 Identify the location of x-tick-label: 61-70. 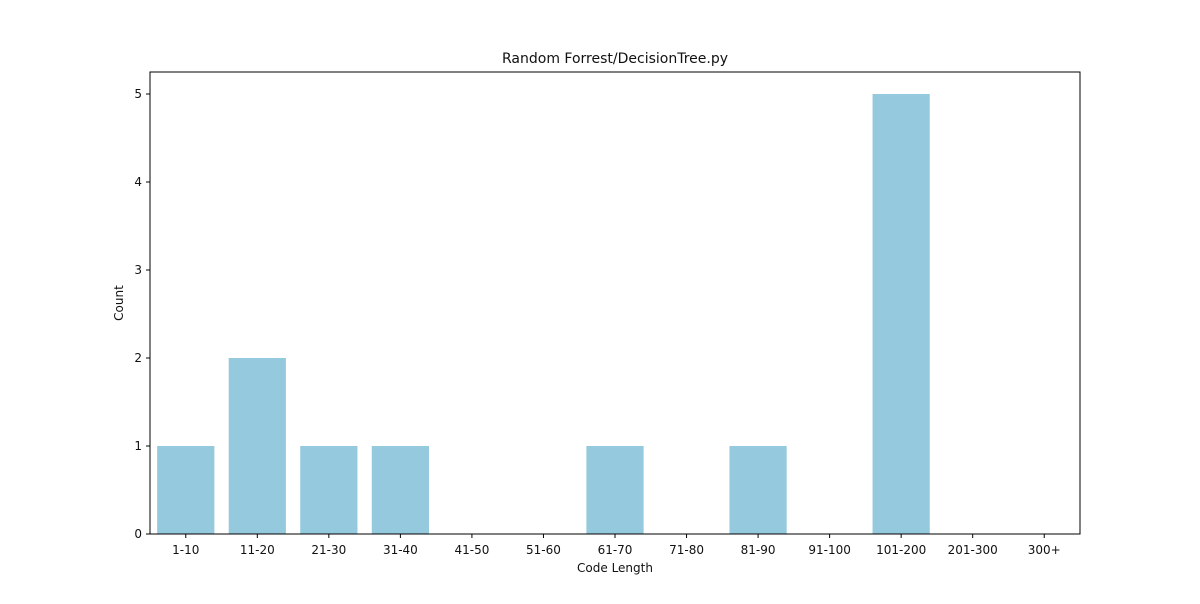
(615, 550).